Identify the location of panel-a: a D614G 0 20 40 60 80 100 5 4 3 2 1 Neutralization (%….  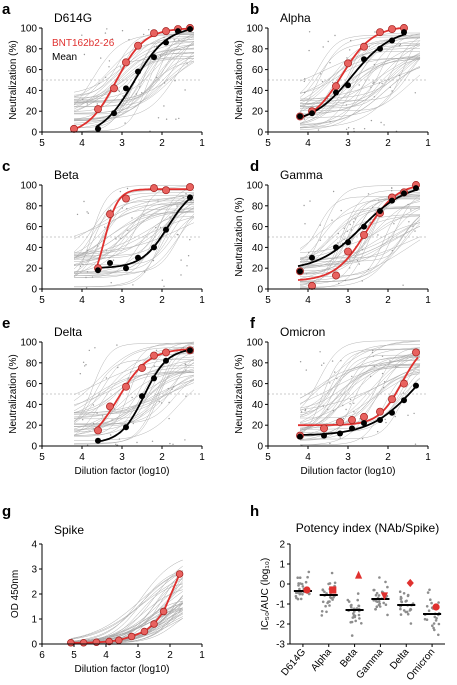
(103, 75).